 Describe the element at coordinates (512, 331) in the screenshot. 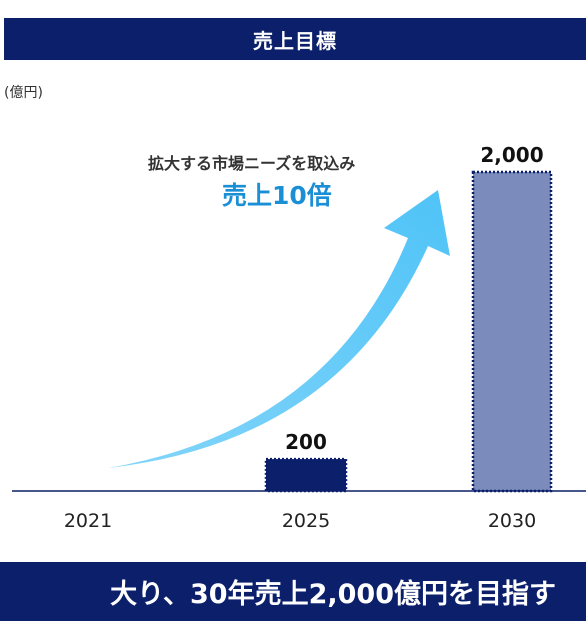

I see `bar-2030` at that location.